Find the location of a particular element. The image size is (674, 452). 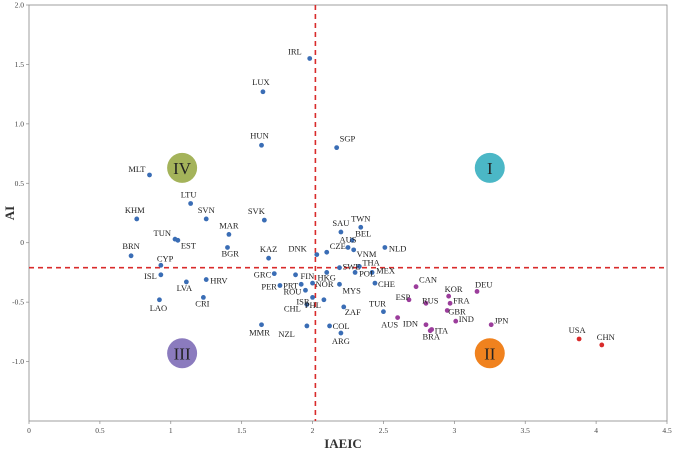

data-point-bra is located at coordinates (430, 331).